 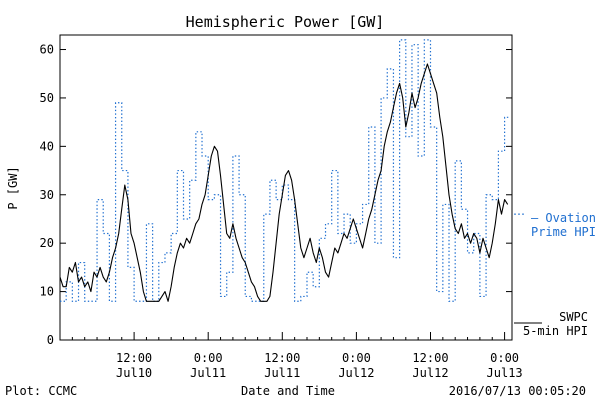 What do you see at coordinates (134, 373) in the screenshot?
I see `x-tick-date: Jul10` at bounding box center [134, 373].